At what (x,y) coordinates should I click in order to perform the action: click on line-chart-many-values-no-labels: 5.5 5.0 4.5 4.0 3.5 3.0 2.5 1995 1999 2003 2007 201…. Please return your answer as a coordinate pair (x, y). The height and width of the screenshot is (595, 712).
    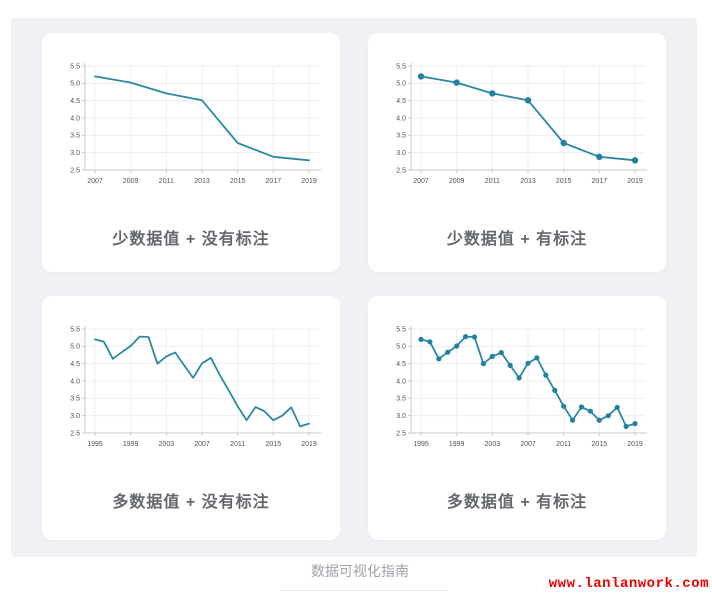
    Looking at the image, I should click on (195, 387).